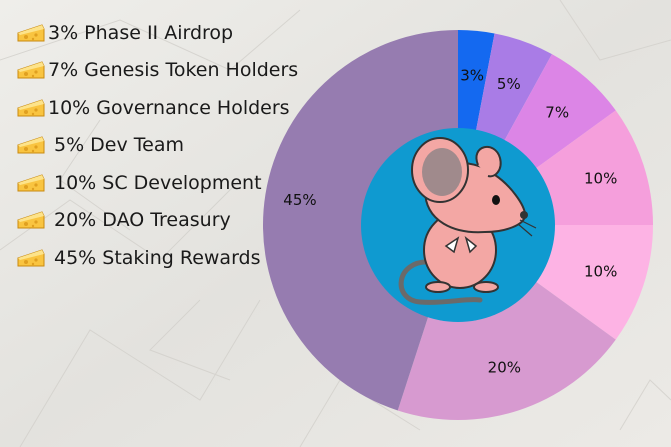 The width and height of the screenshot is (671, 447). Describe the element at coordinates (467, 221) in the screenshot. I see `mouse-icon` at that location.